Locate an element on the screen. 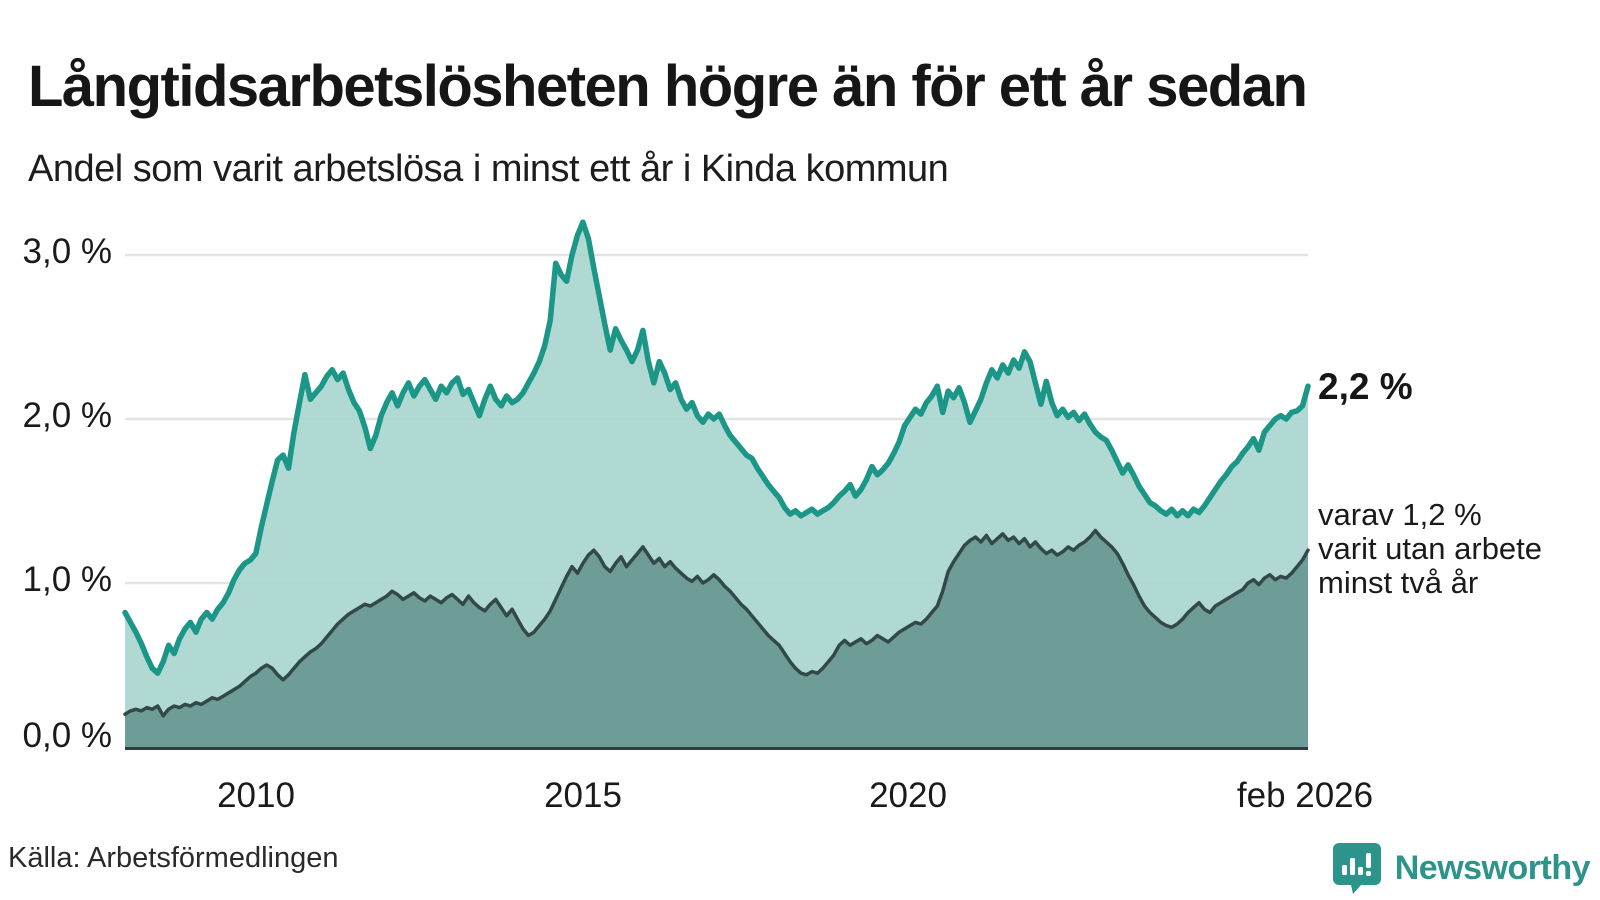  annotation-line: varit utan arbete is located at coordinates (1430, 549).